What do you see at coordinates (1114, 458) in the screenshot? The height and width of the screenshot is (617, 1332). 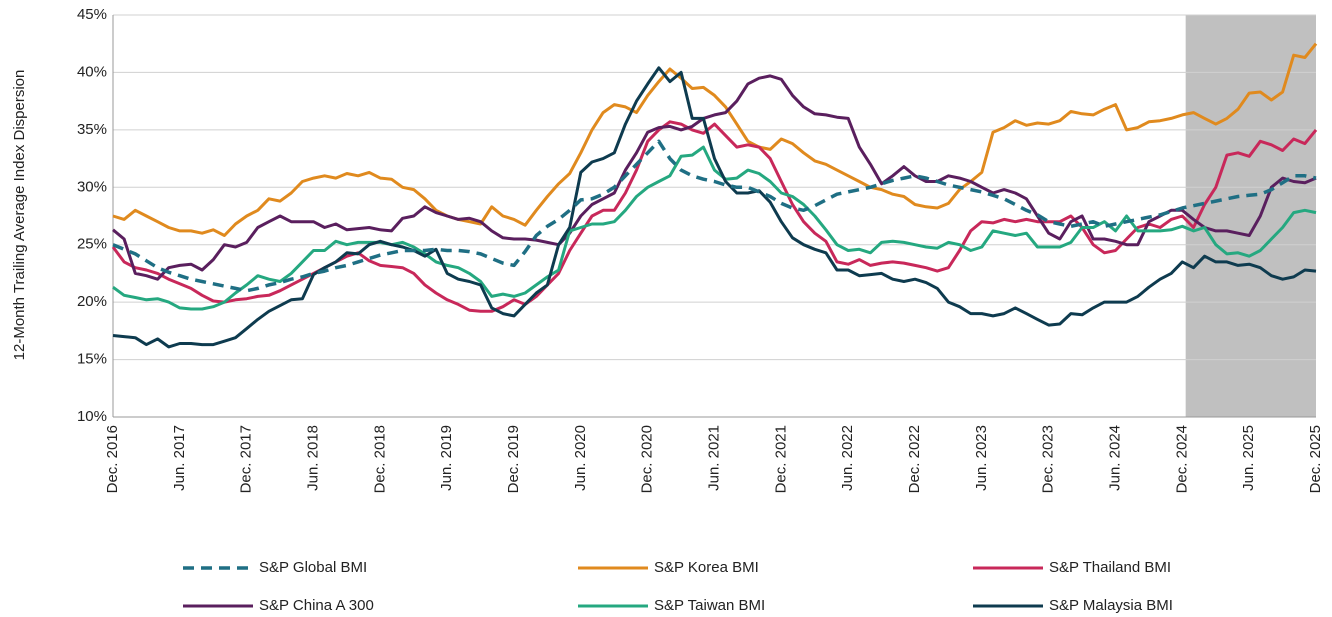 I see `x-tick-label: Jun. 2024` at bounding box center [1114, 458].